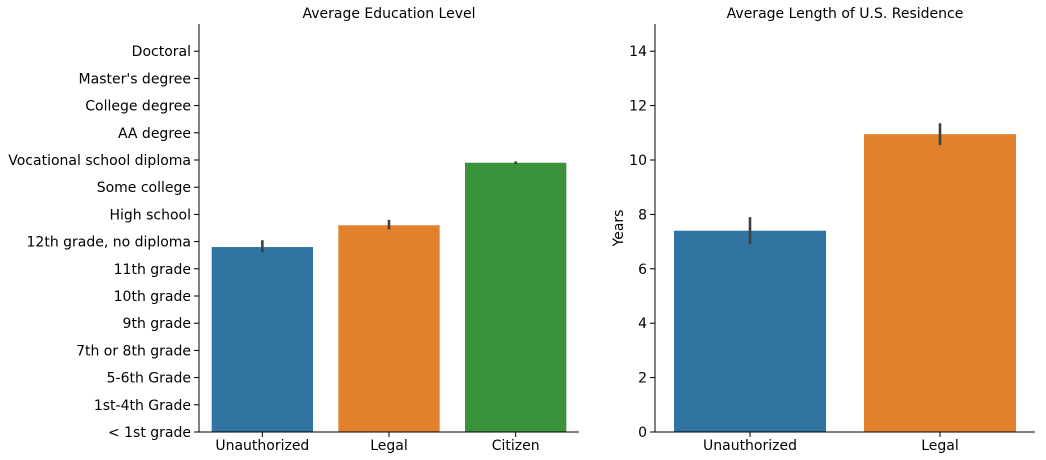 This screenshot has height=460, width=1046. What do you see at coordinates (619, 229) in the screenshot?
I see `y-axis-title-residence: Years` at bounding box center [619, 229].